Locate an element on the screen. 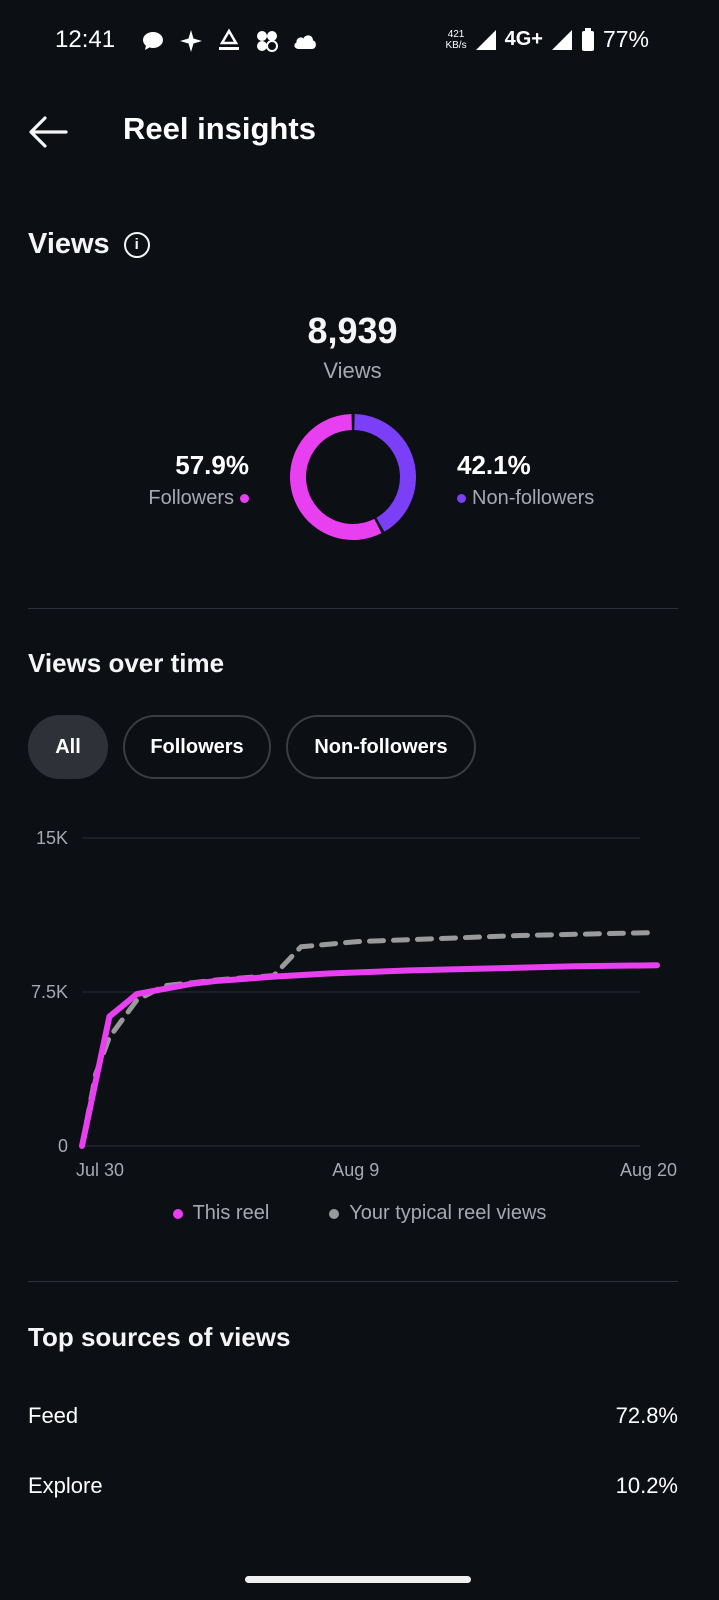 This screenshot has height=1600, width=719. source-row-feed: Feed 72.8% is located at coordinates (353, 1416).